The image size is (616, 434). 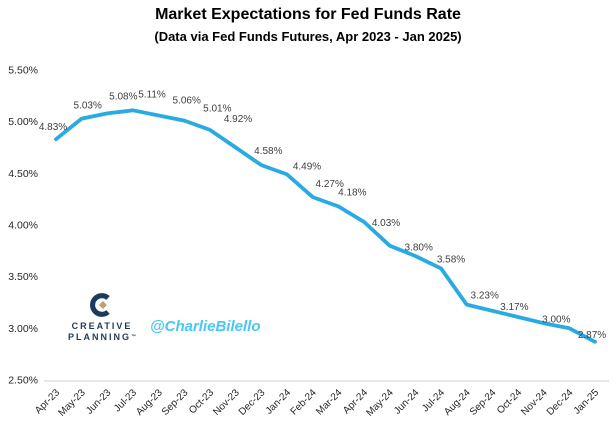 I want to click on data-label: 4.92%, so click(x=238, y=119).